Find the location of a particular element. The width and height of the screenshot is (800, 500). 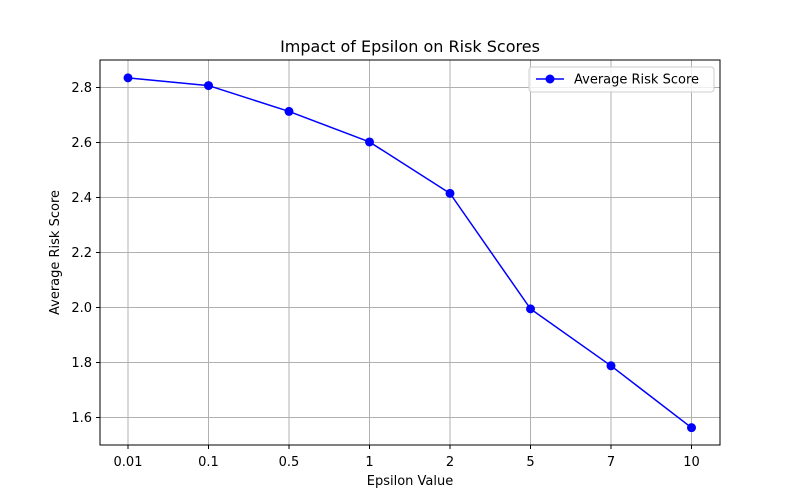

x-tick-label: 0.1 is located at coordinates (208, 462).